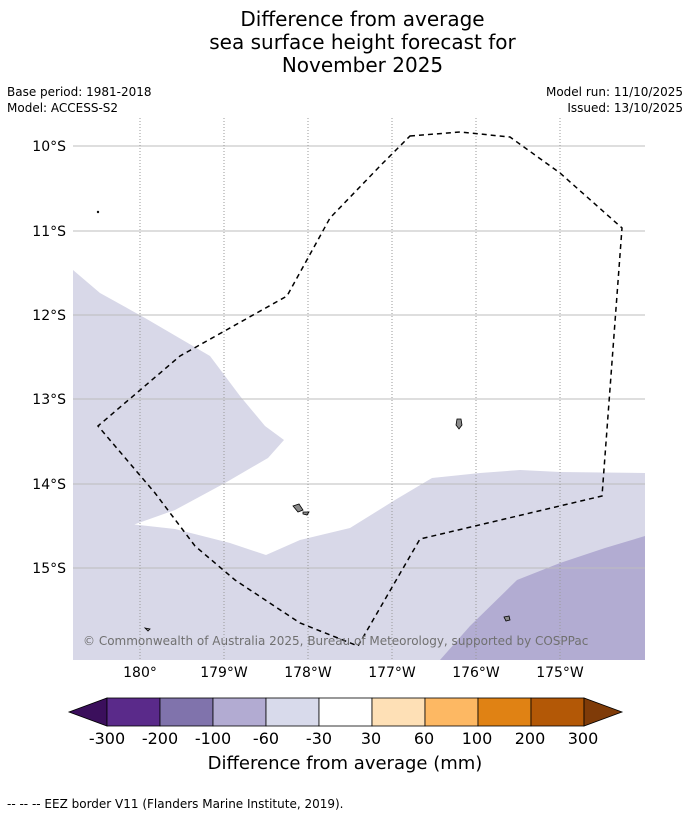 This screenshot has height=816, width=690. What do you see at coordinates (49, 232) in the screenshot?
I see `lat-label: 11°S` at bounding box center [49, 232].